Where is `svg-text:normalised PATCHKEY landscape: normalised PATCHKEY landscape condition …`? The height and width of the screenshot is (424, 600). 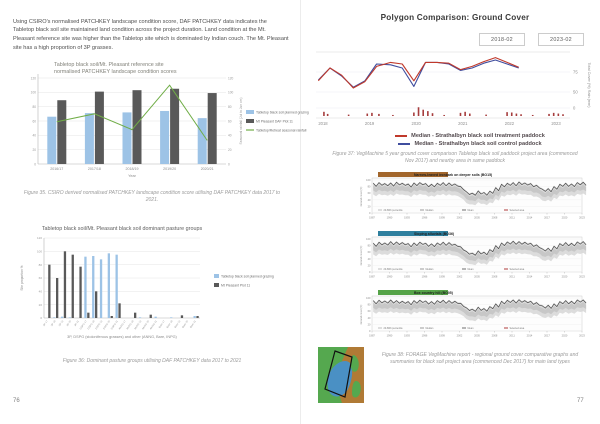
svg-text:normalised PATCHKEY landscape: normalised PATCHKEY landscape condition … is located at coordinates (115, 72).